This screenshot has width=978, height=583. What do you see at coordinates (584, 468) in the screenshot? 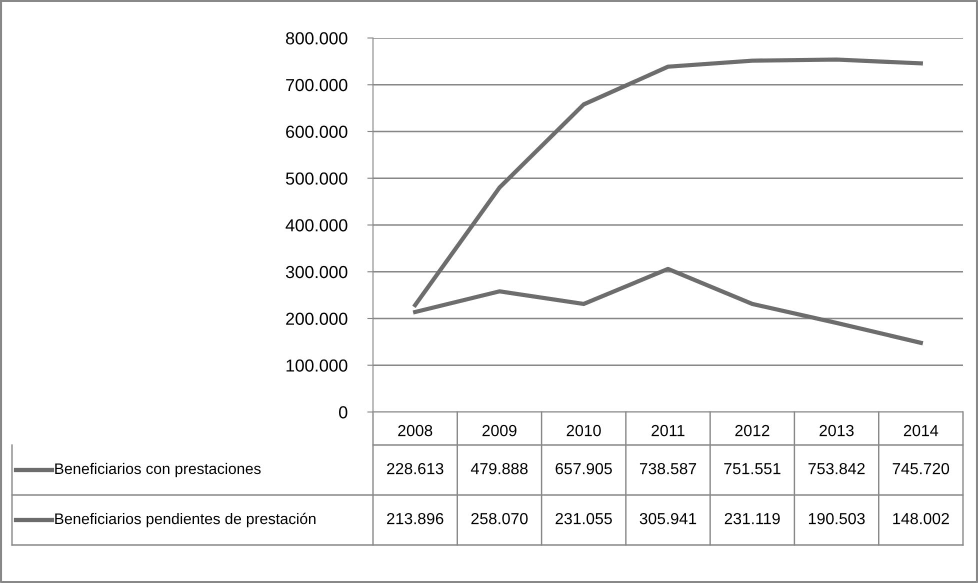
I see `text: 657.905` at bounding box center [584, 468].